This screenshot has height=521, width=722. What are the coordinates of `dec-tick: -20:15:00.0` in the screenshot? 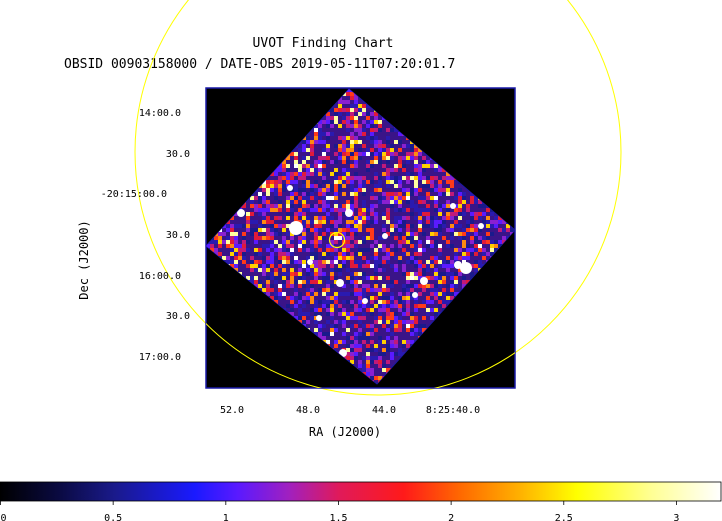 It's located at (134, 194).